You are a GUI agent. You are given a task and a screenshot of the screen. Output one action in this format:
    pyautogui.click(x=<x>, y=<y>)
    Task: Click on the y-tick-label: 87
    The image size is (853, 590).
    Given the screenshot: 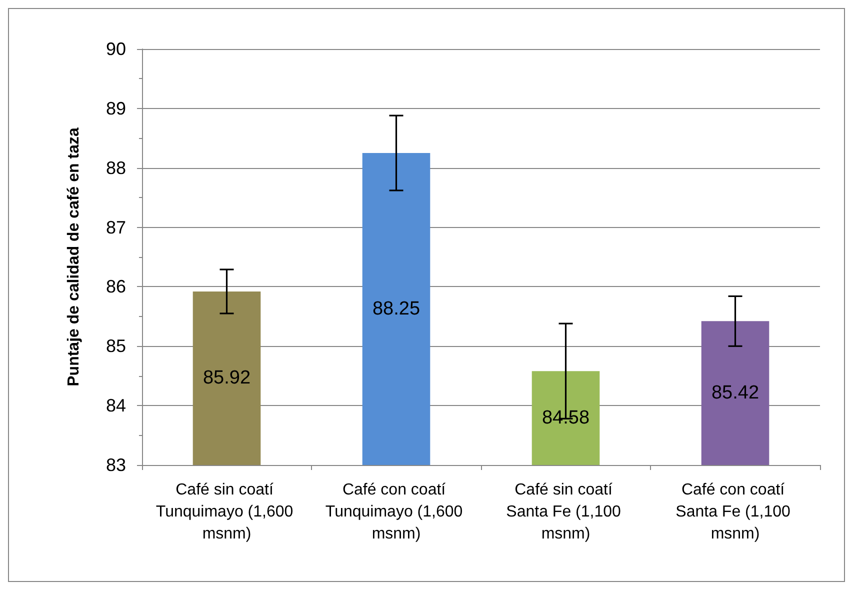 What is the action you would take?
    pyautogui.click(x=116, y=227)
    